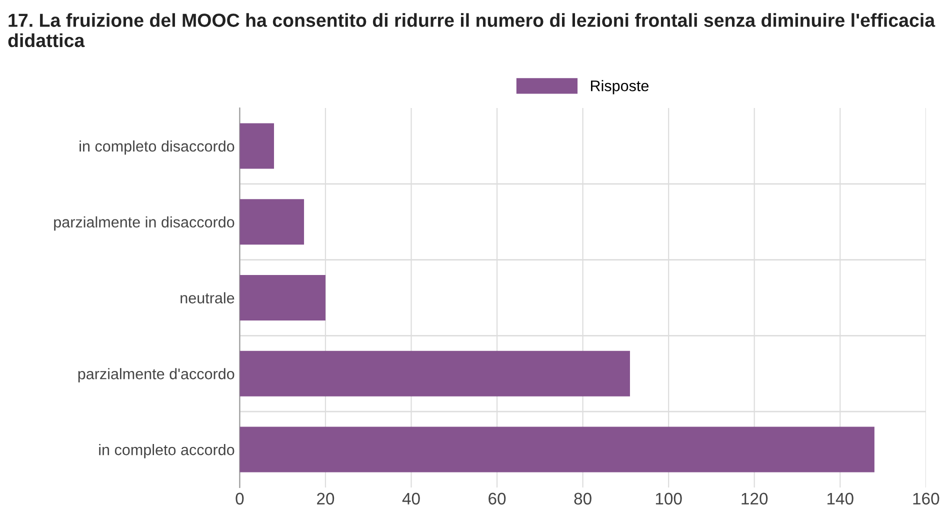 The height and width of the screenshot is (527, 940). Describe the element at coordinates (157, 147) in the screenshot. I see `y-tick-label: in completo disaccordo` at that location.